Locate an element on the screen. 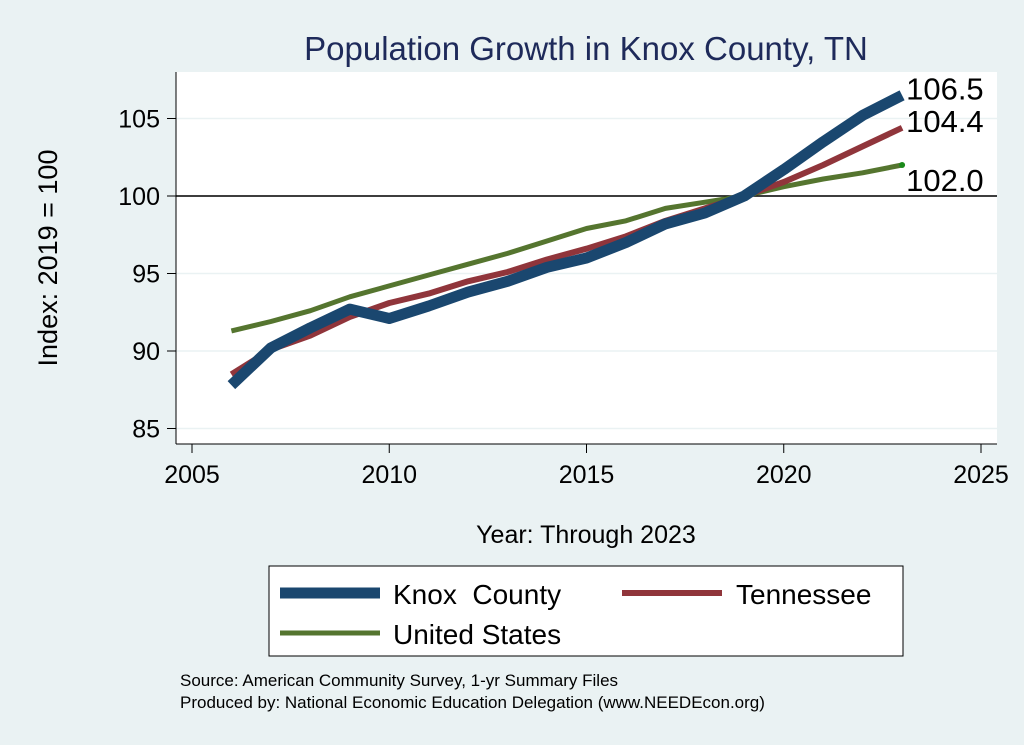 This screenshot has height=745, width=1024. end-label-united-states: 102.0 is located at coordinates (945, 180).